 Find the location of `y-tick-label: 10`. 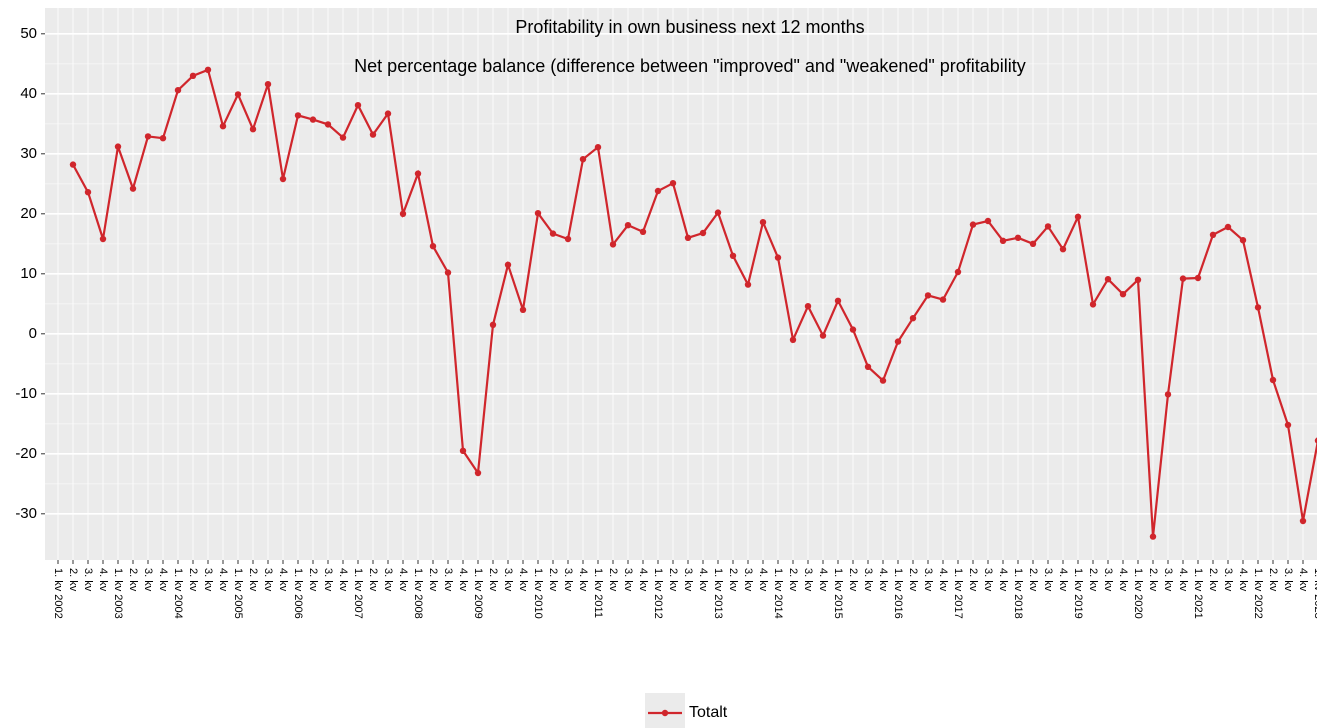

y-tick-label: 10 is located at coordinates (28, 273).